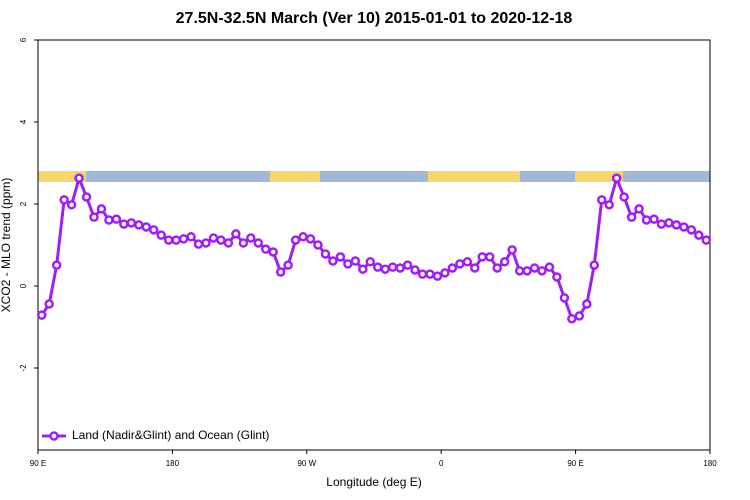 The width and height of the screenshot is (750, 500). What do you see at coordinates (306, 463) in the screenshot?
I see `x-tick-label: 90 W` at bounding box center [306, 463].